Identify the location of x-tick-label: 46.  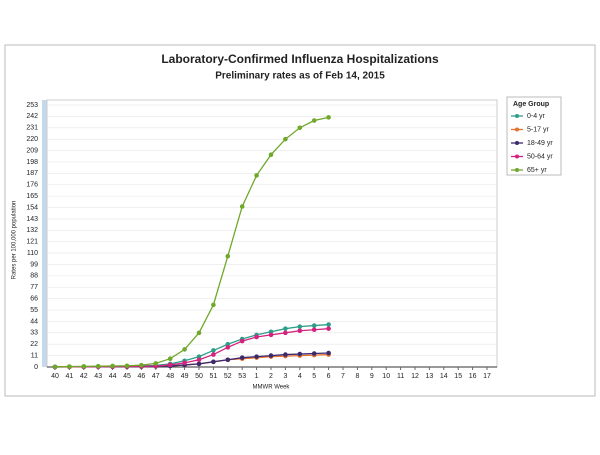
(142, 376).